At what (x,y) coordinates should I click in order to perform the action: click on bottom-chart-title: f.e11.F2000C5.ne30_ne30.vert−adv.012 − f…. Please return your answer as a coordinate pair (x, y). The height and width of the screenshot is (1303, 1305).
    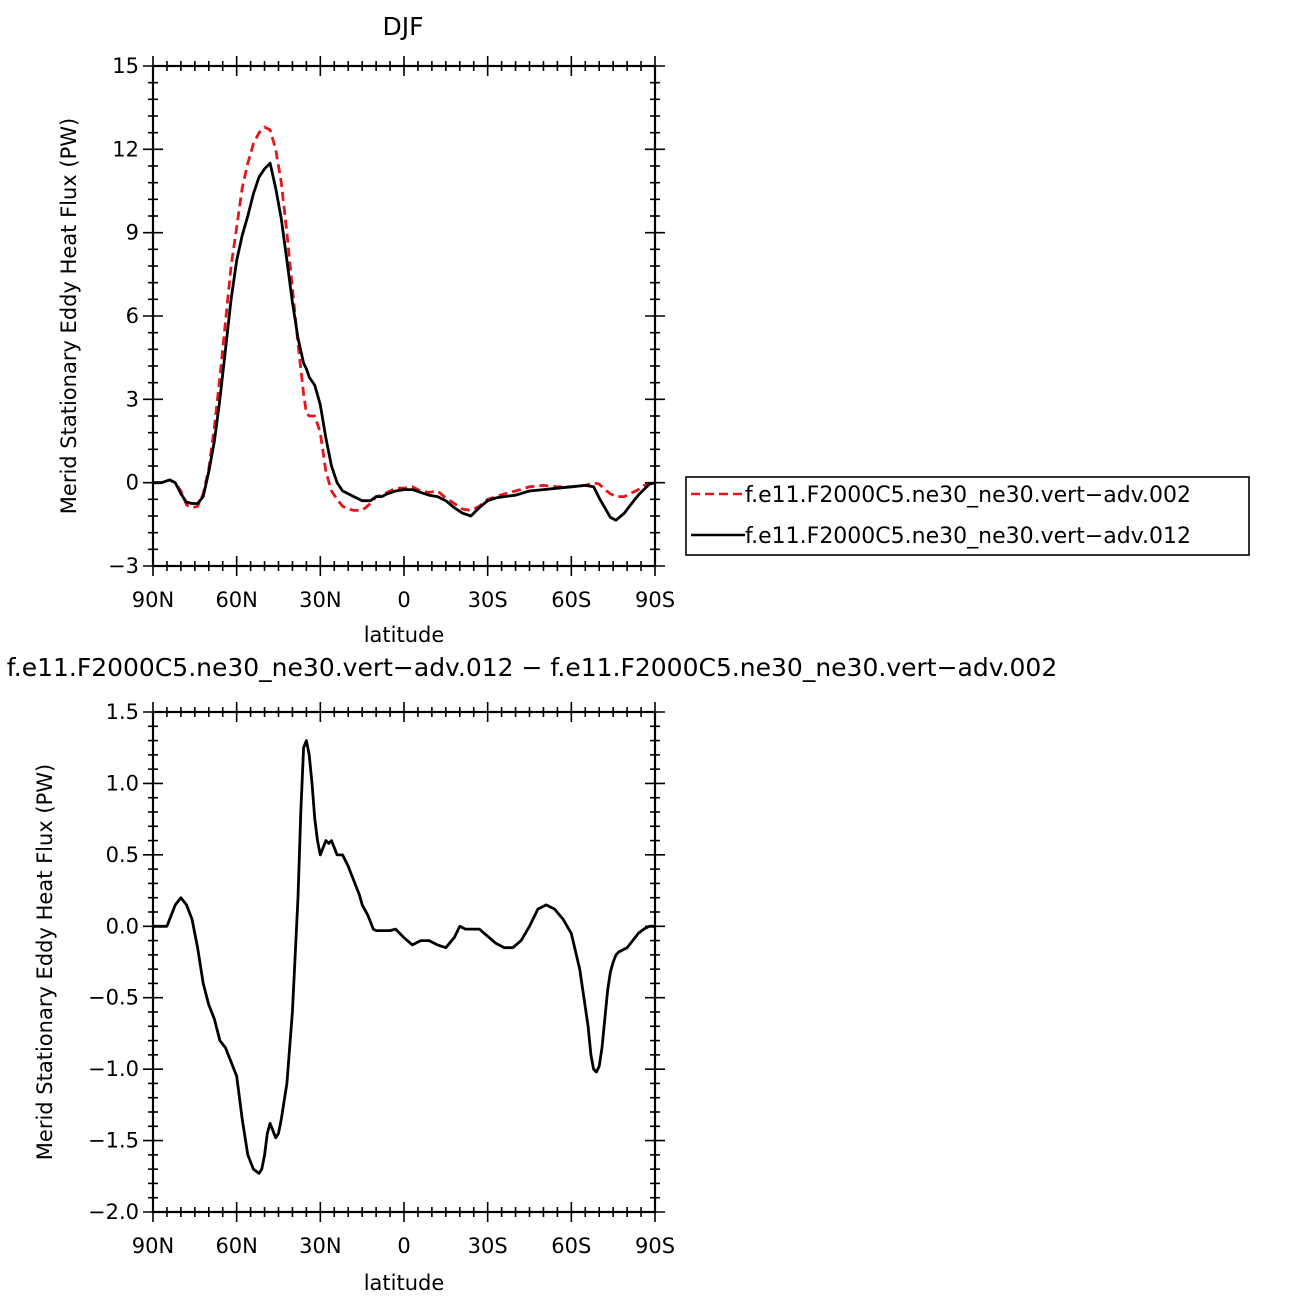
    Looking at the image, I should click on (532, 667).